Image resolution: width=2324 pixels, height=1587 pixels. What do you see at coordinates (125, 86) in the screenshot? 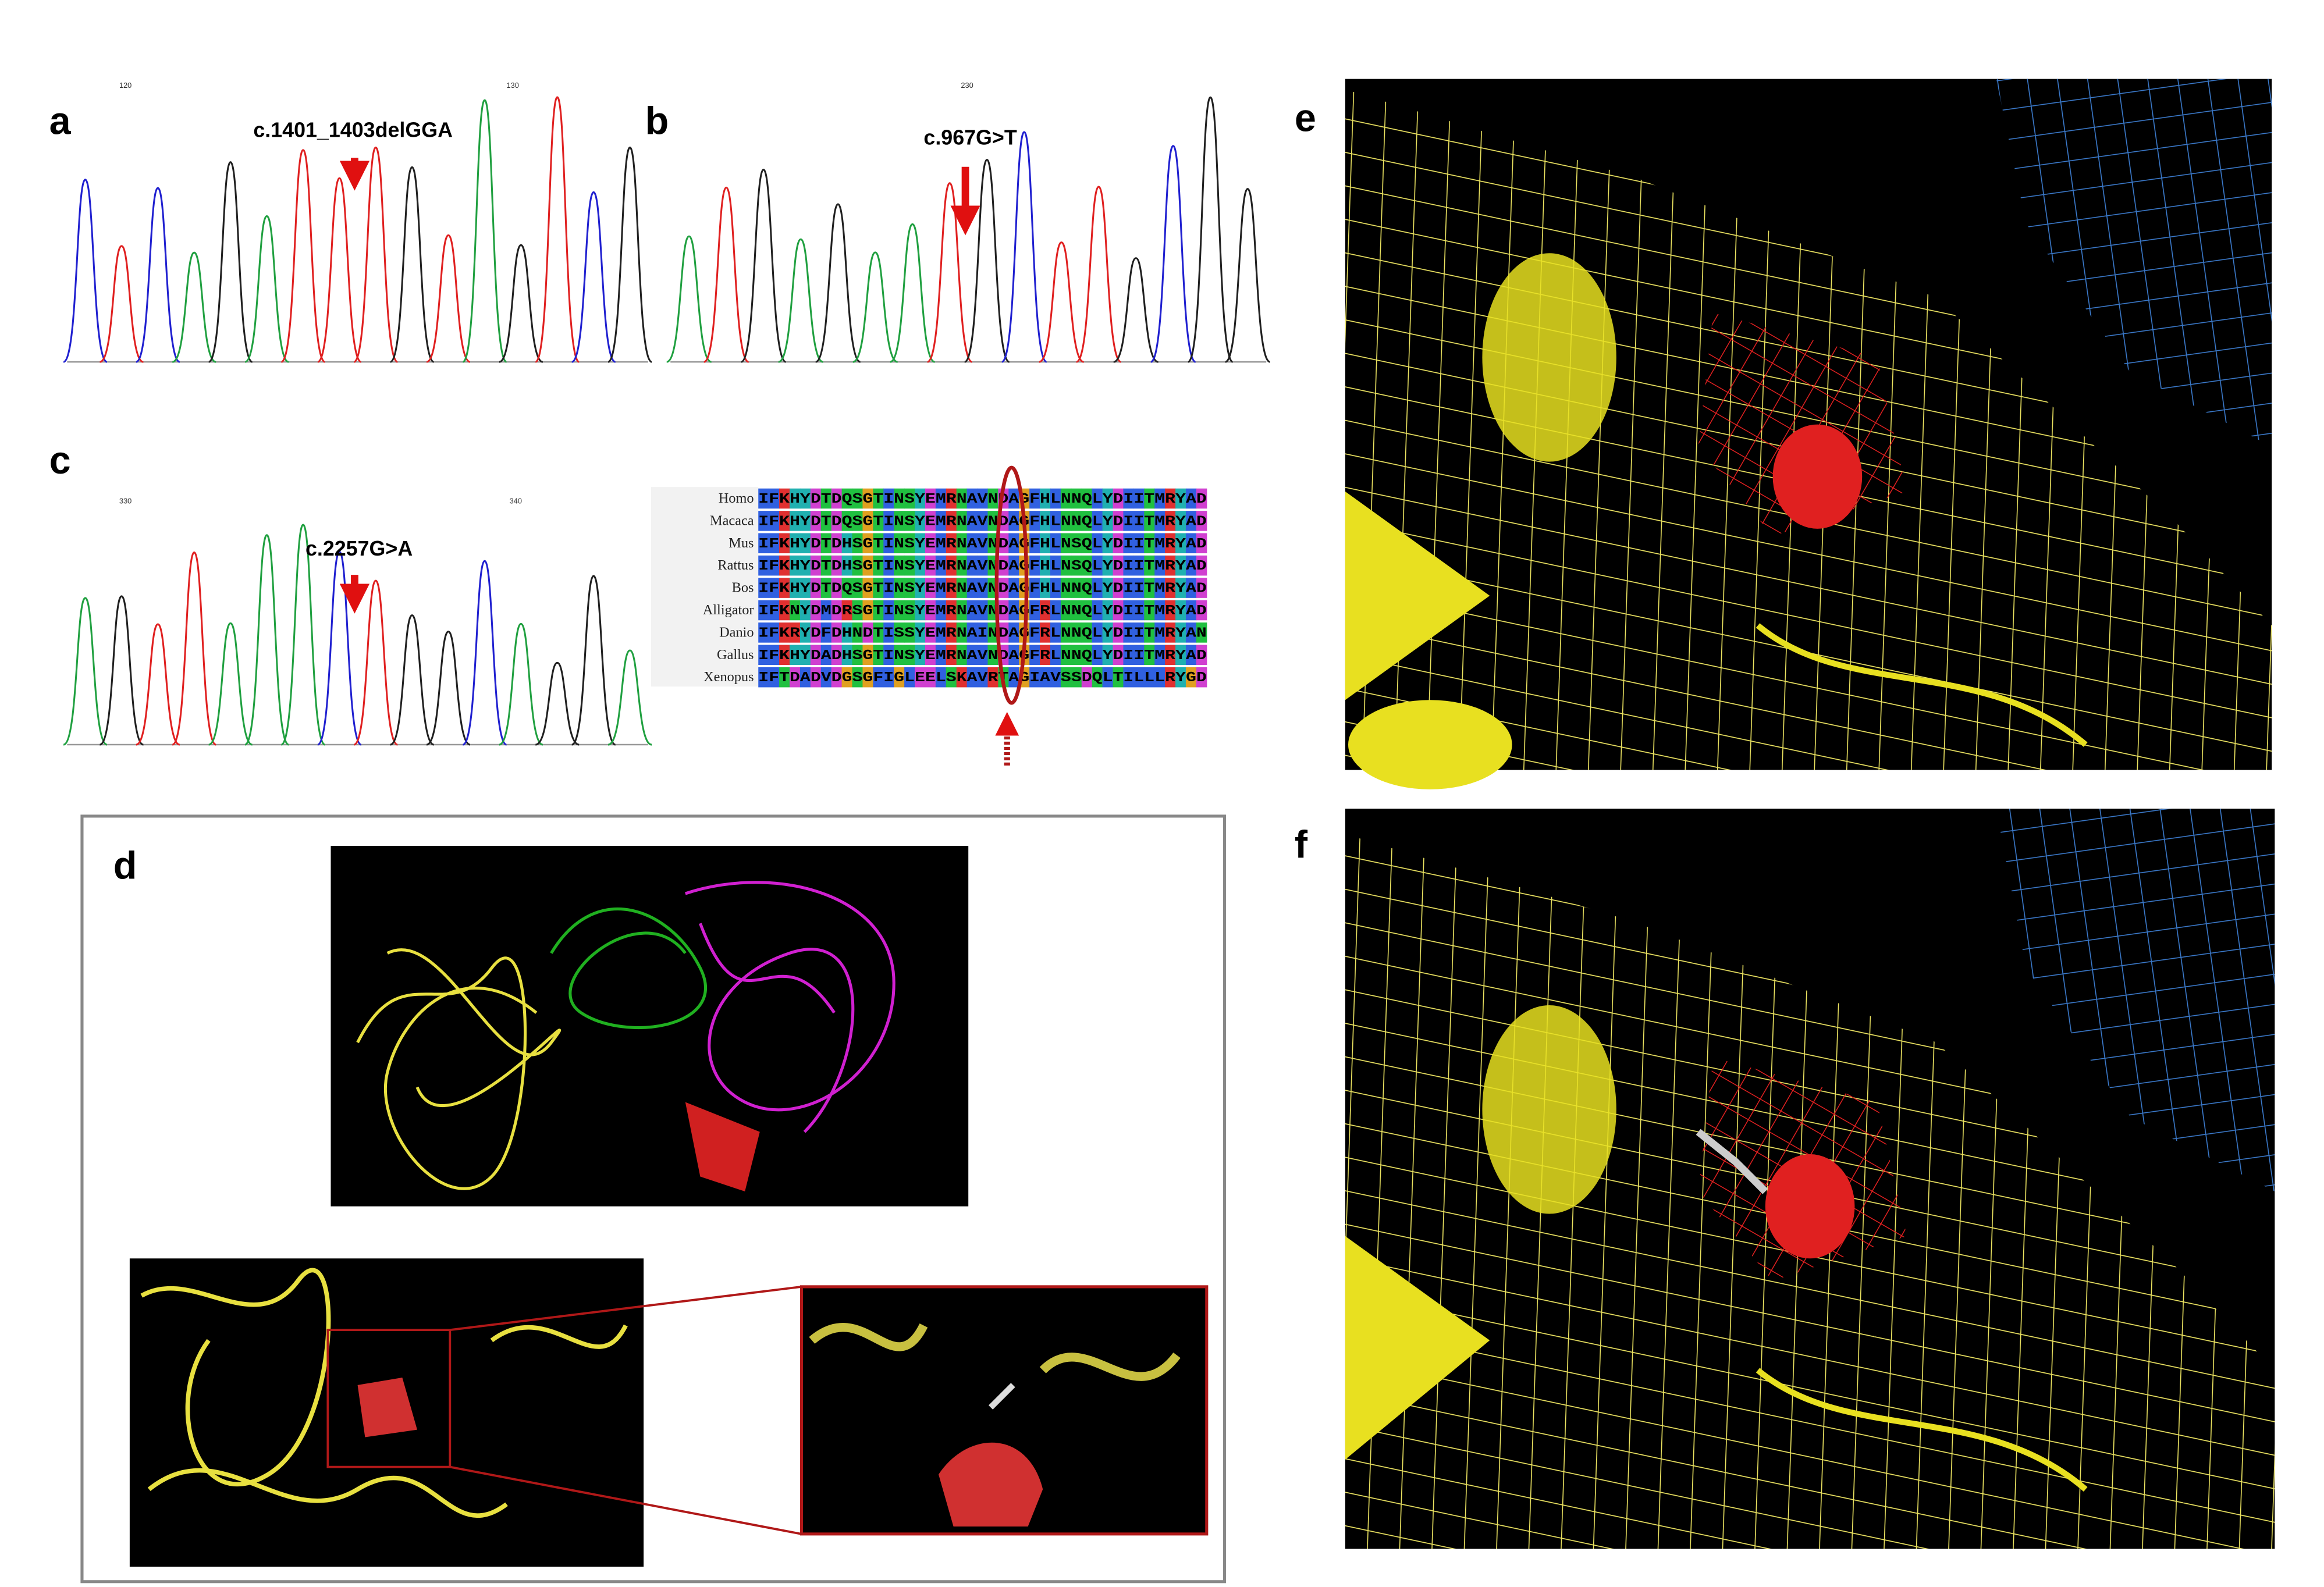
I see `position-label: 120` at bounding box center [125, 86].